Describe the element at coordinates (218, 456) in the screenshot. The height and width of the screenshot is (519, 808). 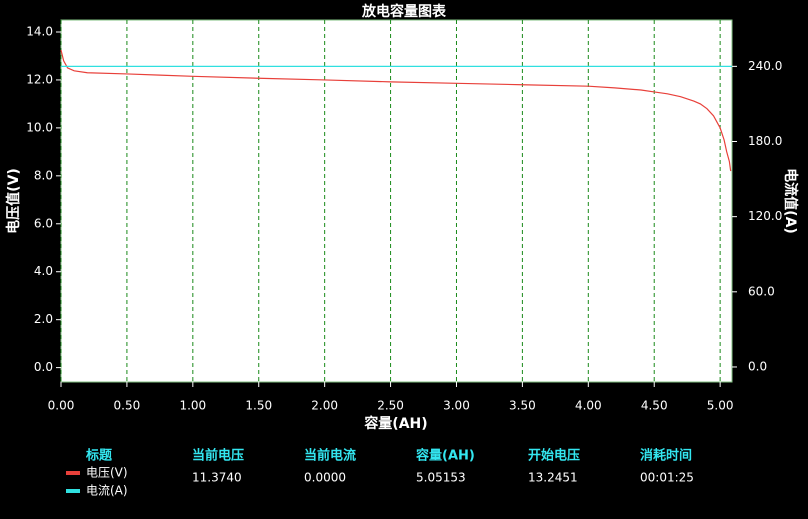
I see `table-header: 当前电压` at that location.